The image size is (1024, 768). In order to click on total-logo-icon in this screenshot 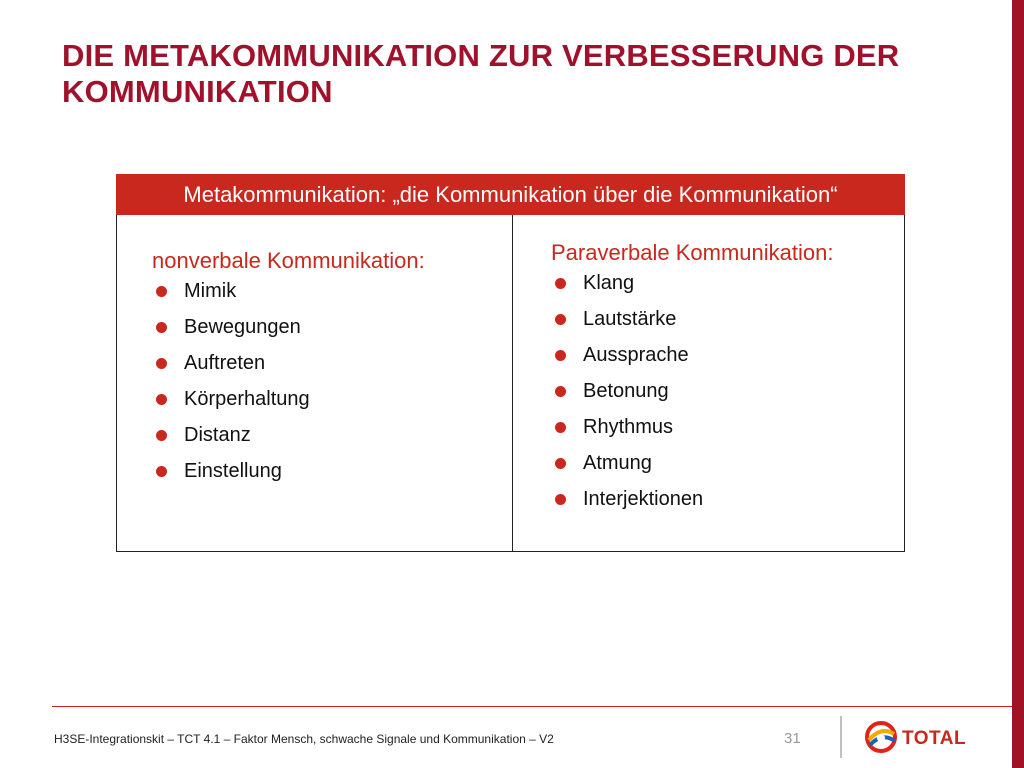, I will do `click(881, 737)`.